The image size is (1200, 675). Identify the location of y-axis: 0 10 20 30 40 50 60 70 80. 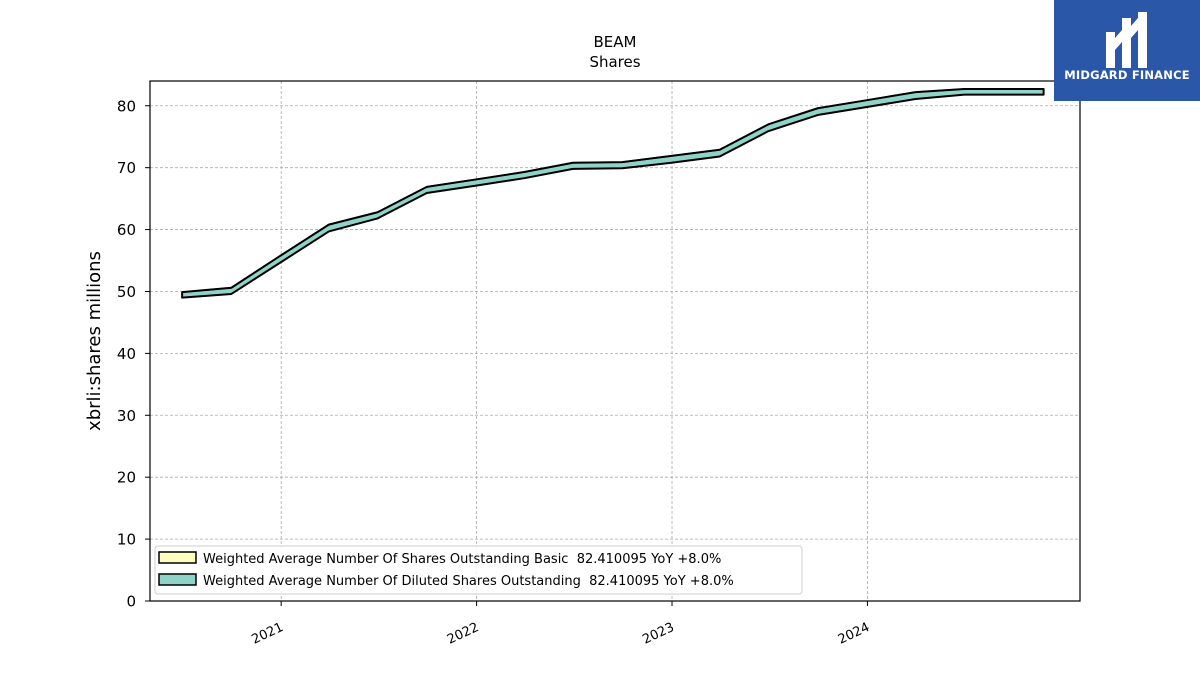
(133, 354).